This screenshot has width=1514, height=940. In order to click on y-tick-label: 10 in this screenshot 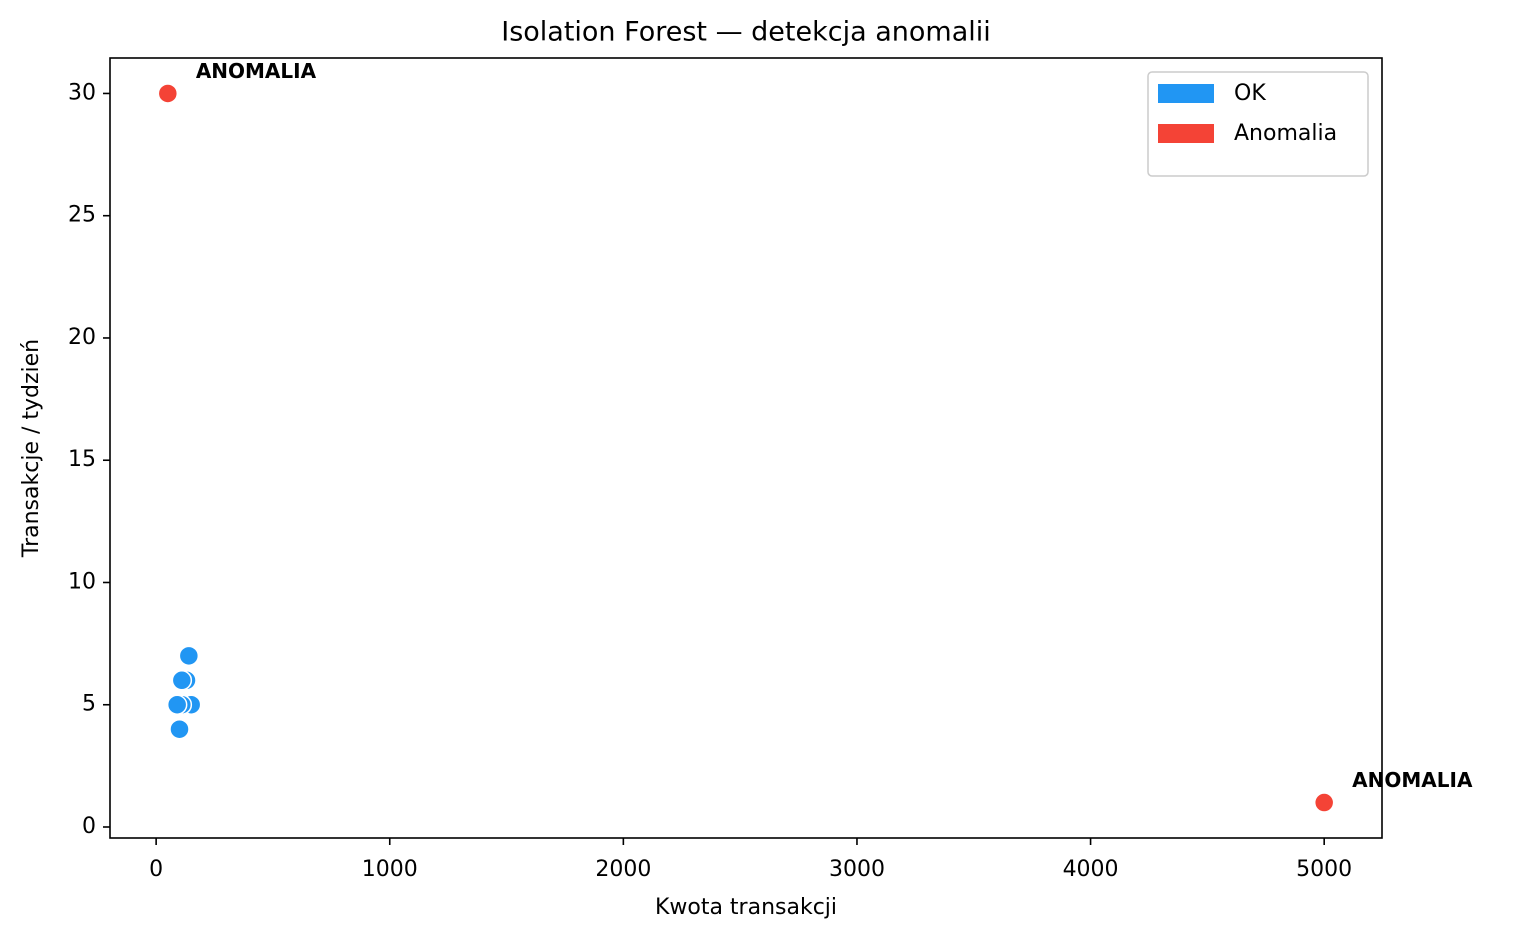, I will do `click(82, 581)`.